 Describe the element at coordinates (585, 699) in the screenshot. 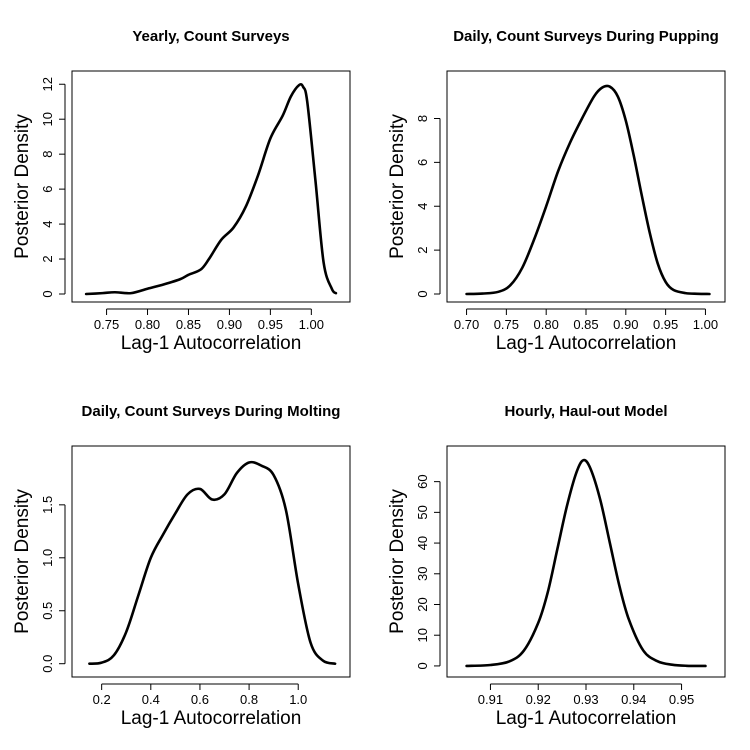

I see `x-tick-label: 0.93` at that location.